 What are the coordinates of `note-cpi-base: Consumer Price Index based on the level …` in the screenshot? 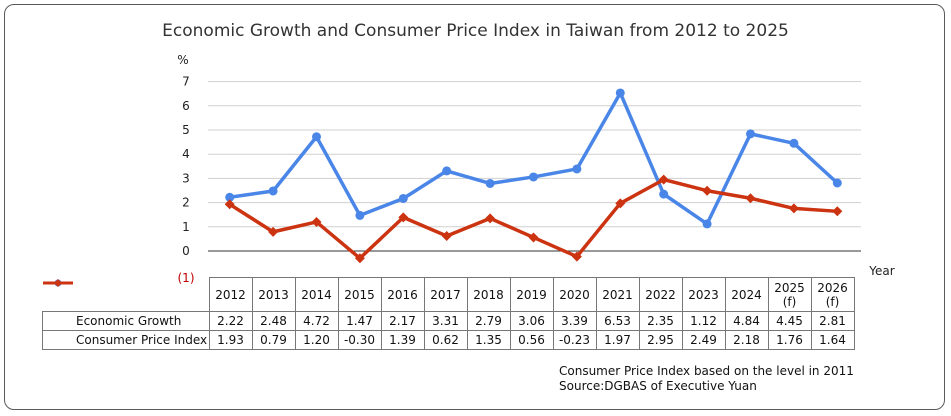 It's located at (706, 371).